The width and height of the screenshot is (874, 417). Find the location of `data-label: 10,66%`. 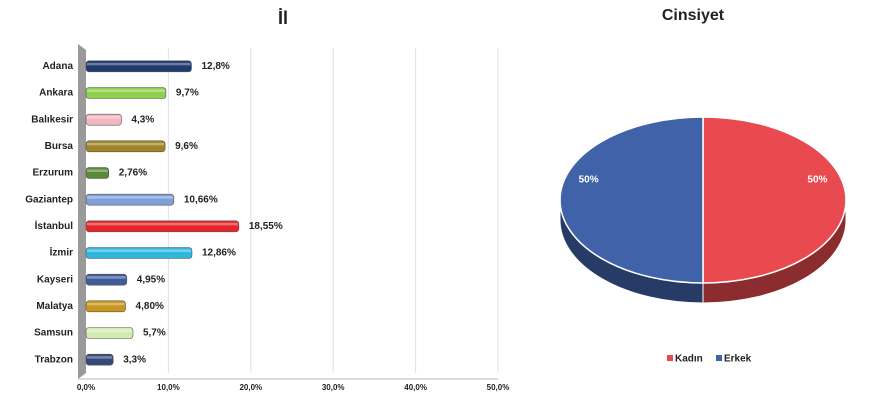

data-label: 10,66% is located at coordinates (201, 199).